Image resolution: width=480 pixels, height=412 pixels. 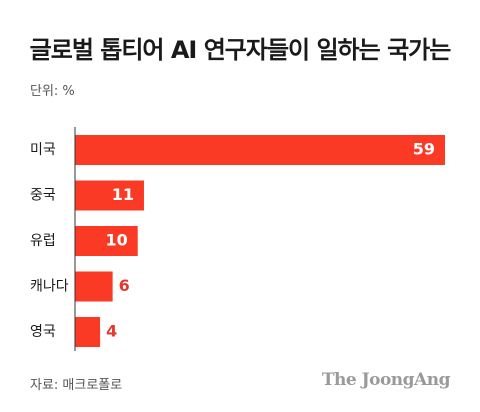 I want to click on category-label: 유럽, so click(x=43, y=241).